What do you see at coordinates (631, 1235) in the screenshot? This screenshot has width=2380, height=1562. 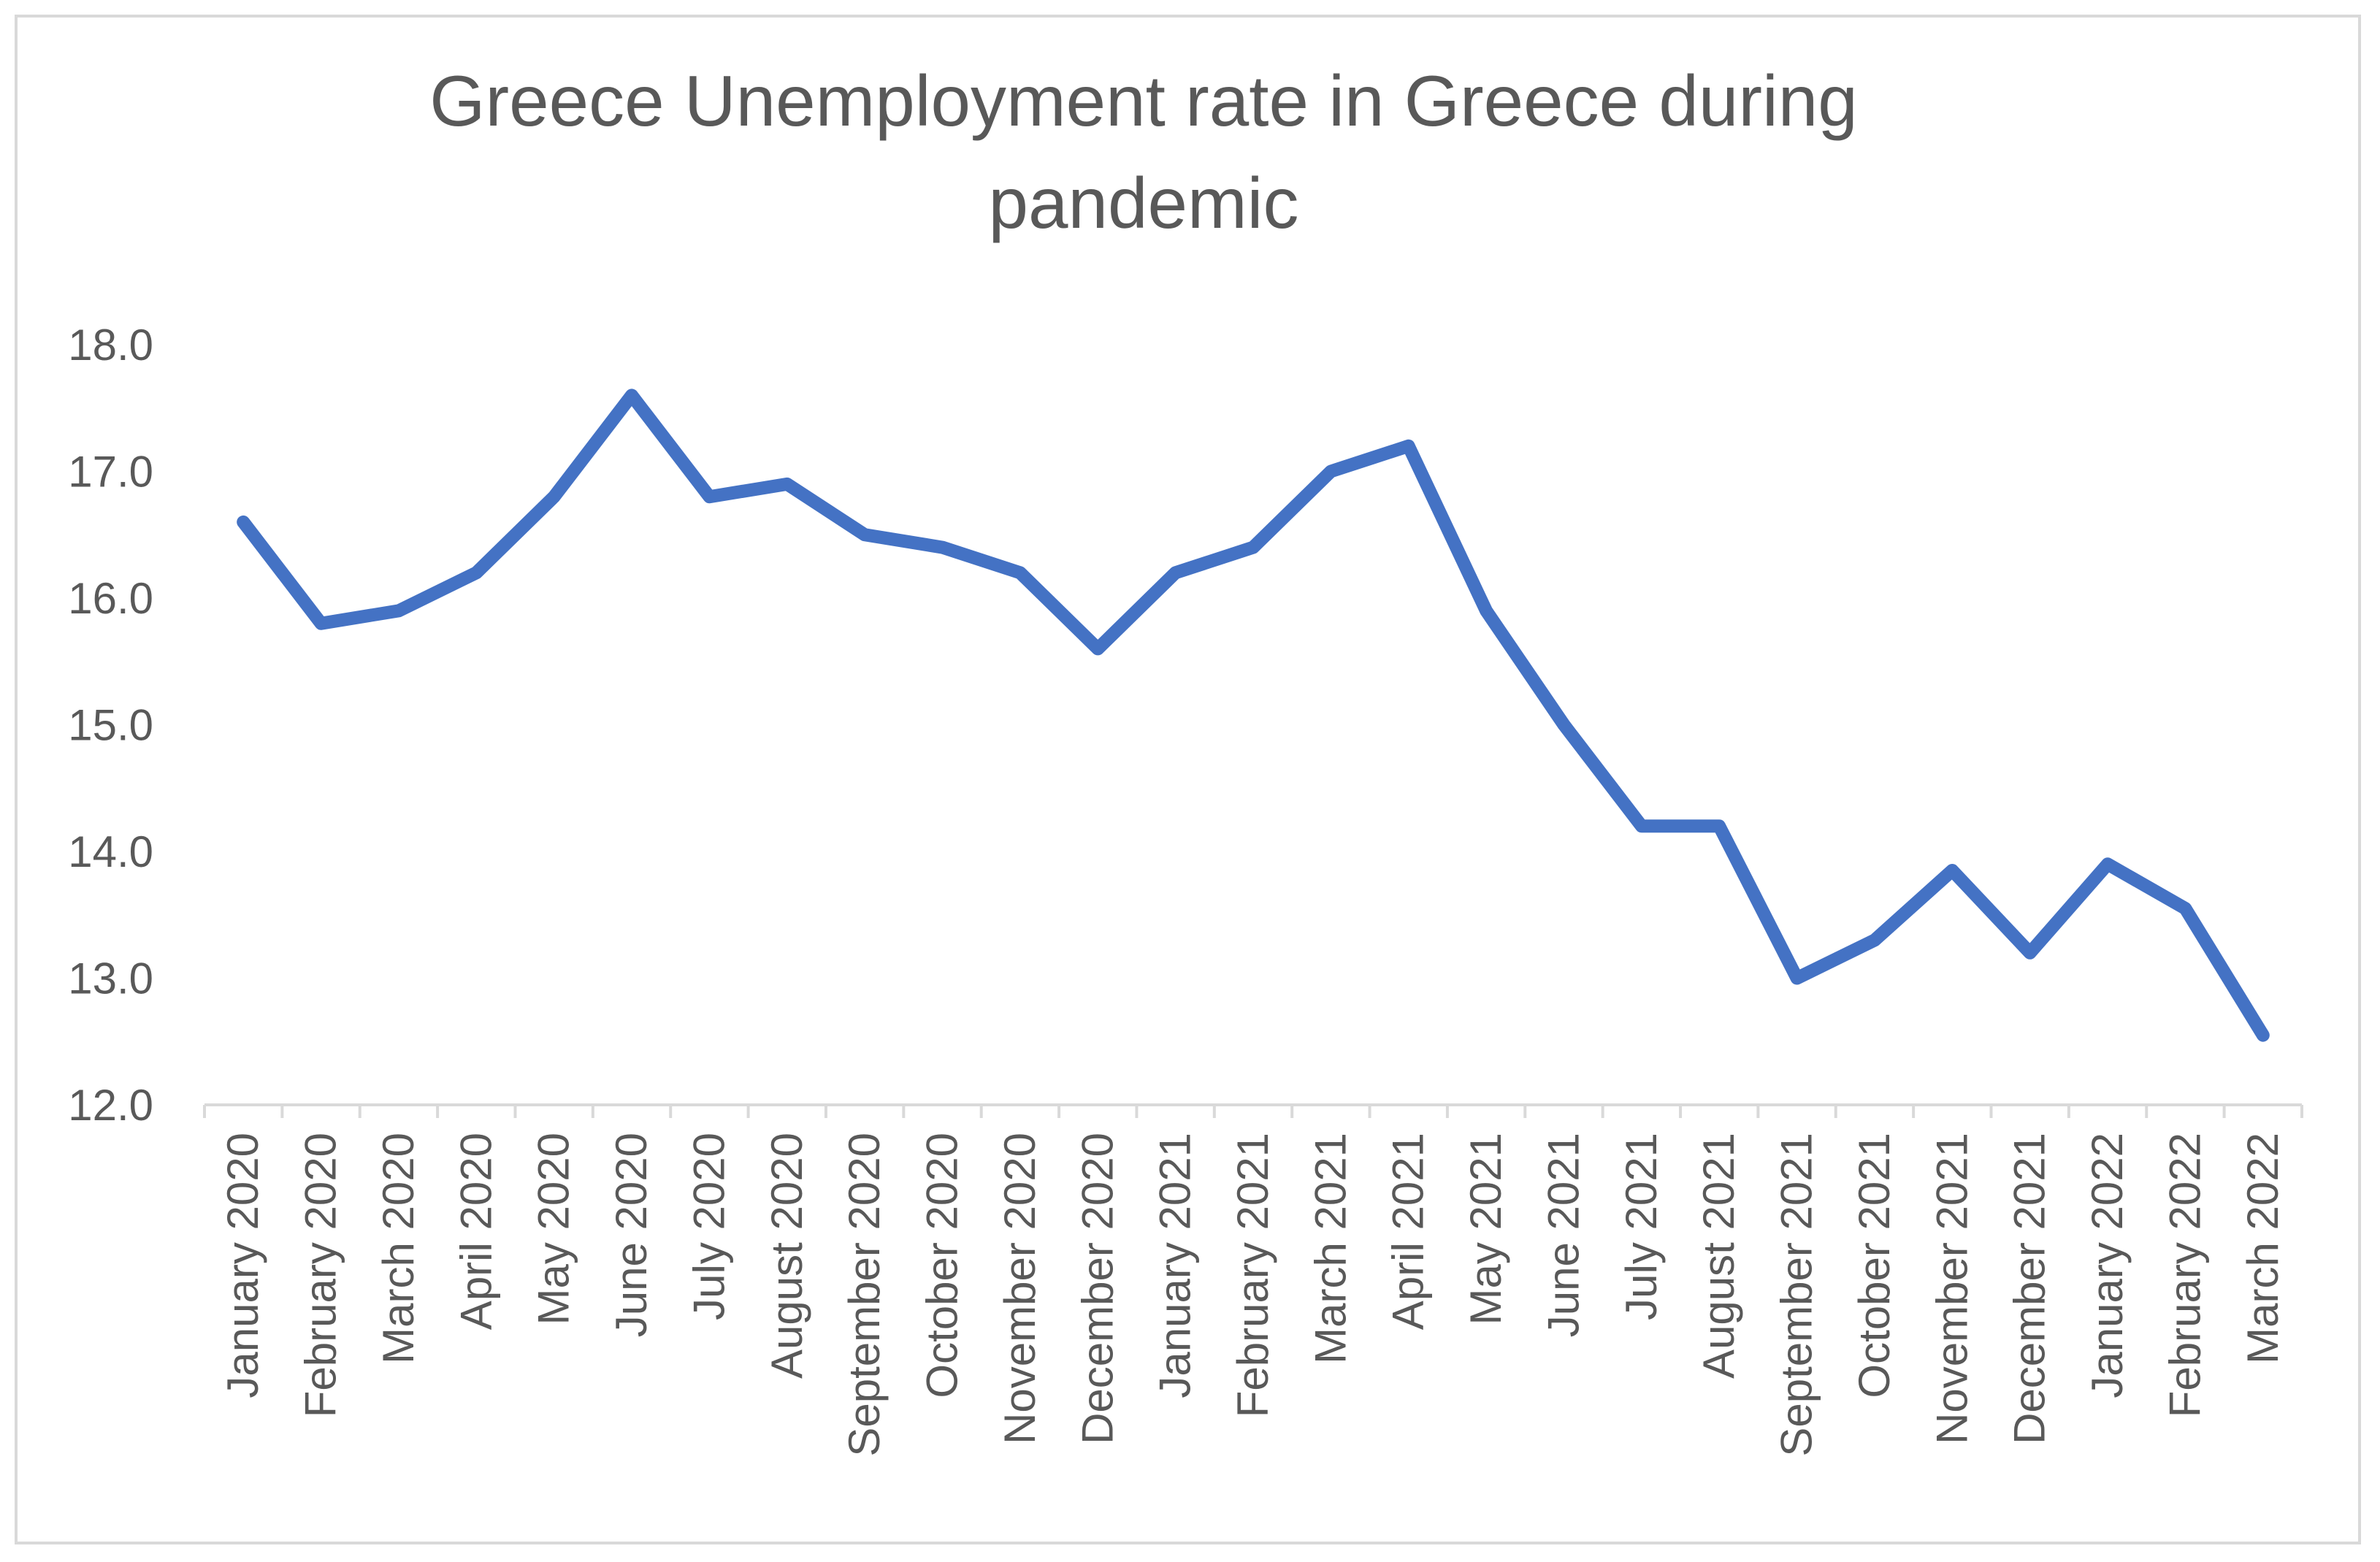 I see `x-tick-label: June 2020` at bounding box center [631, 1235].